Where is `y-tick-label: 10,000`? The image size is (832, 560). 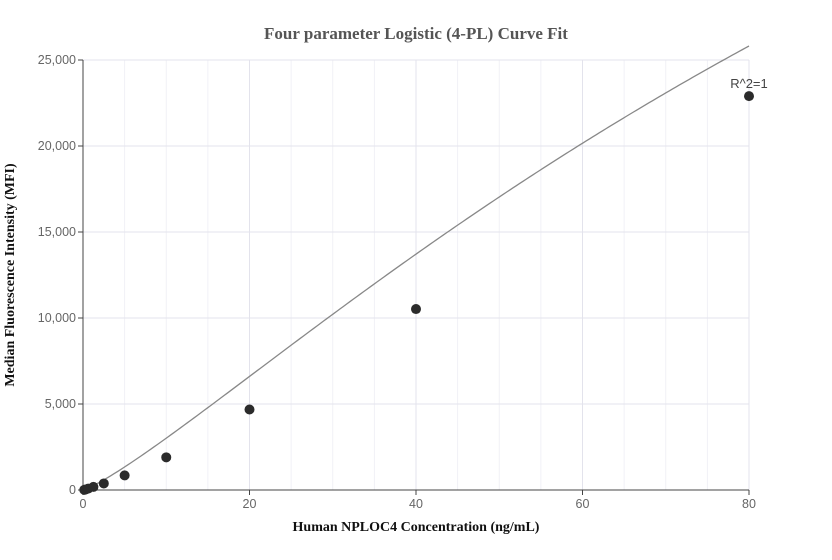
y-tick-label: 10,000 is located at coordinates (57, 318).